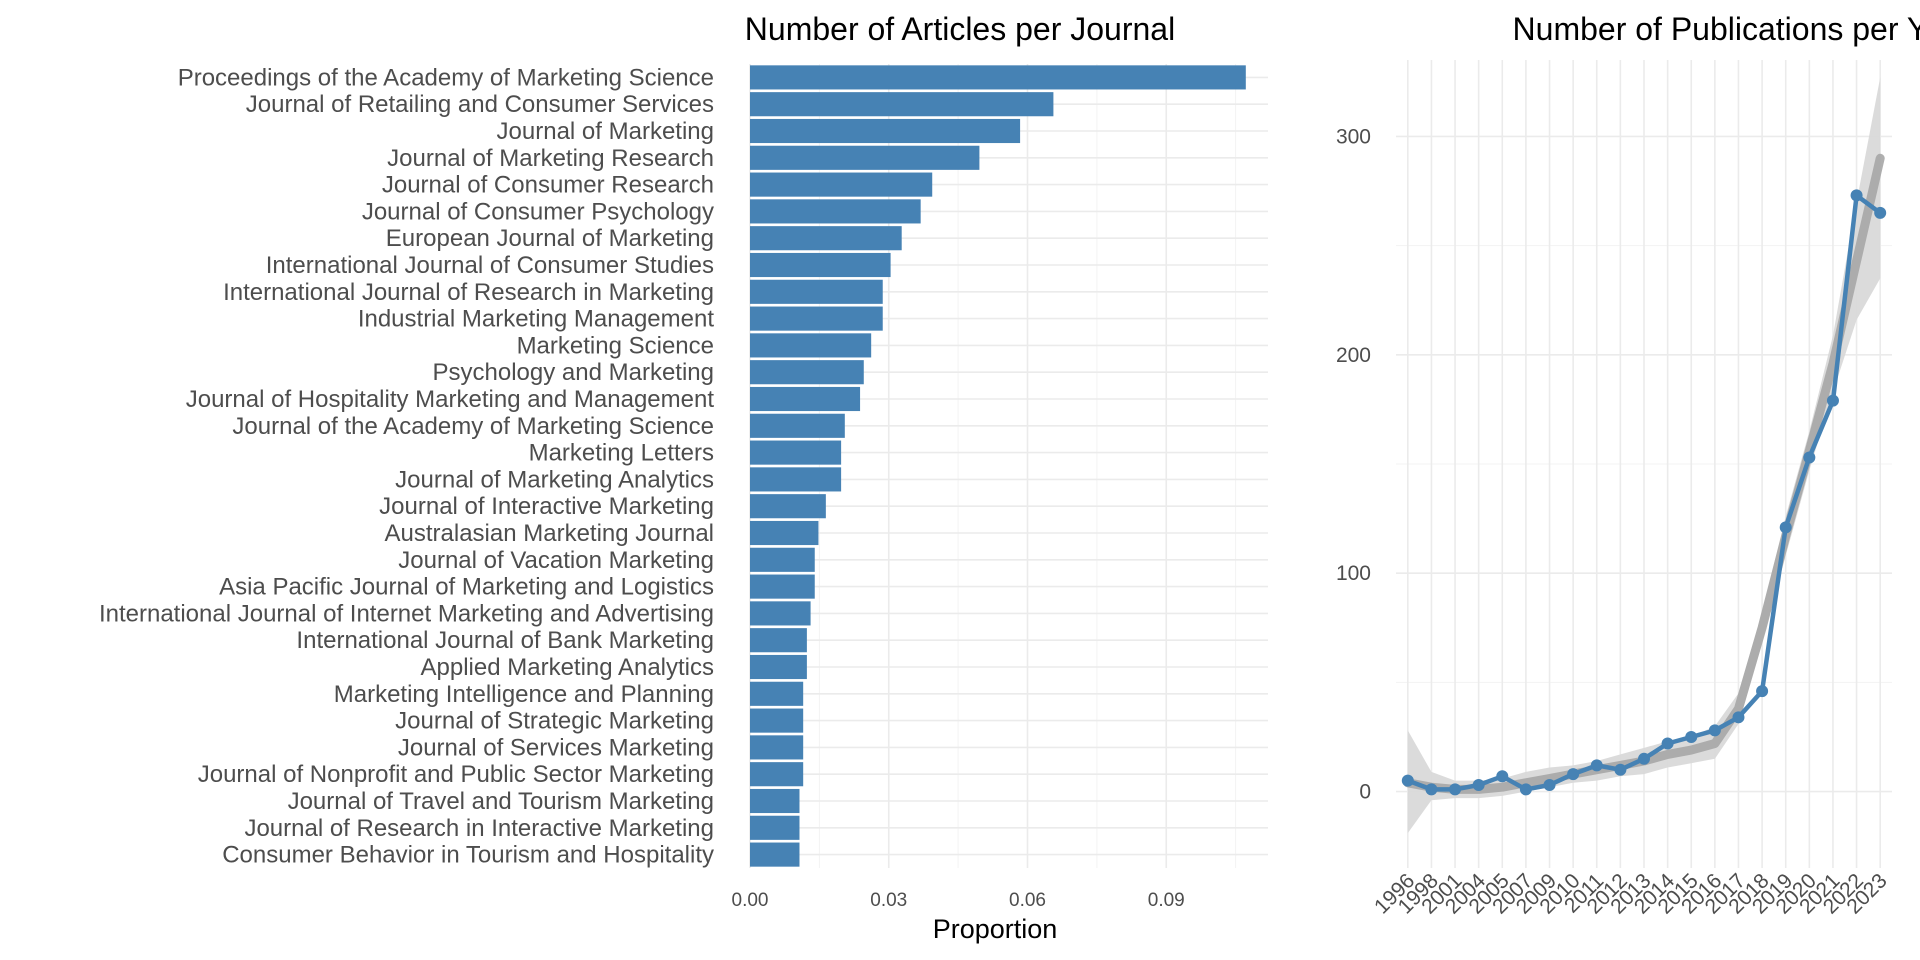 The image size is (1920, 960). I want to click on line-y-tick-label: 100, so click(1353, 573).